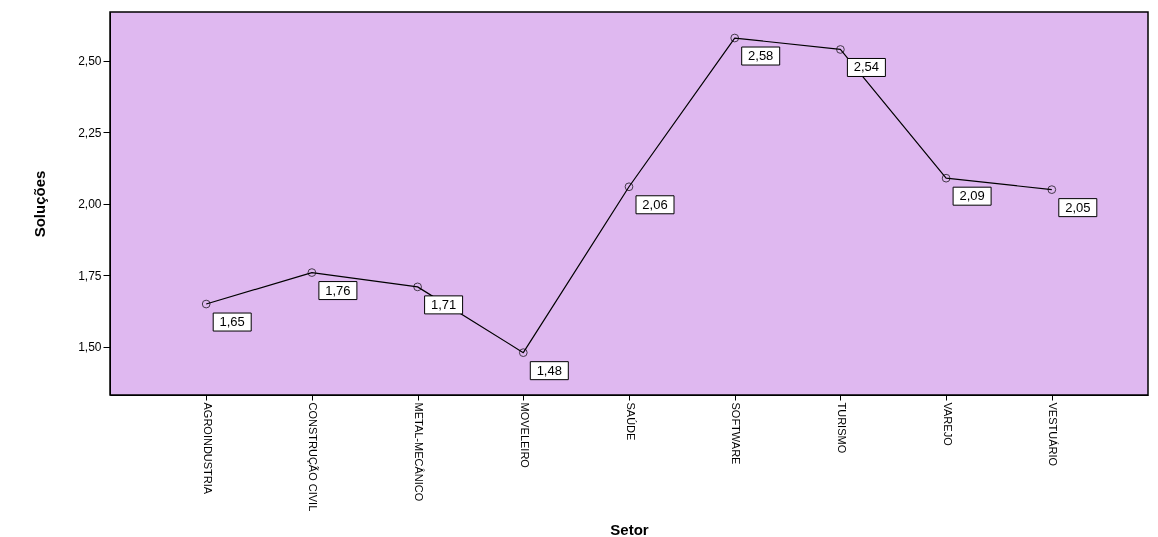 Image resolution: width=1158 pixels, height=537 pixels. I want to click on y-tick-label: 2,50, so click(90, 61).